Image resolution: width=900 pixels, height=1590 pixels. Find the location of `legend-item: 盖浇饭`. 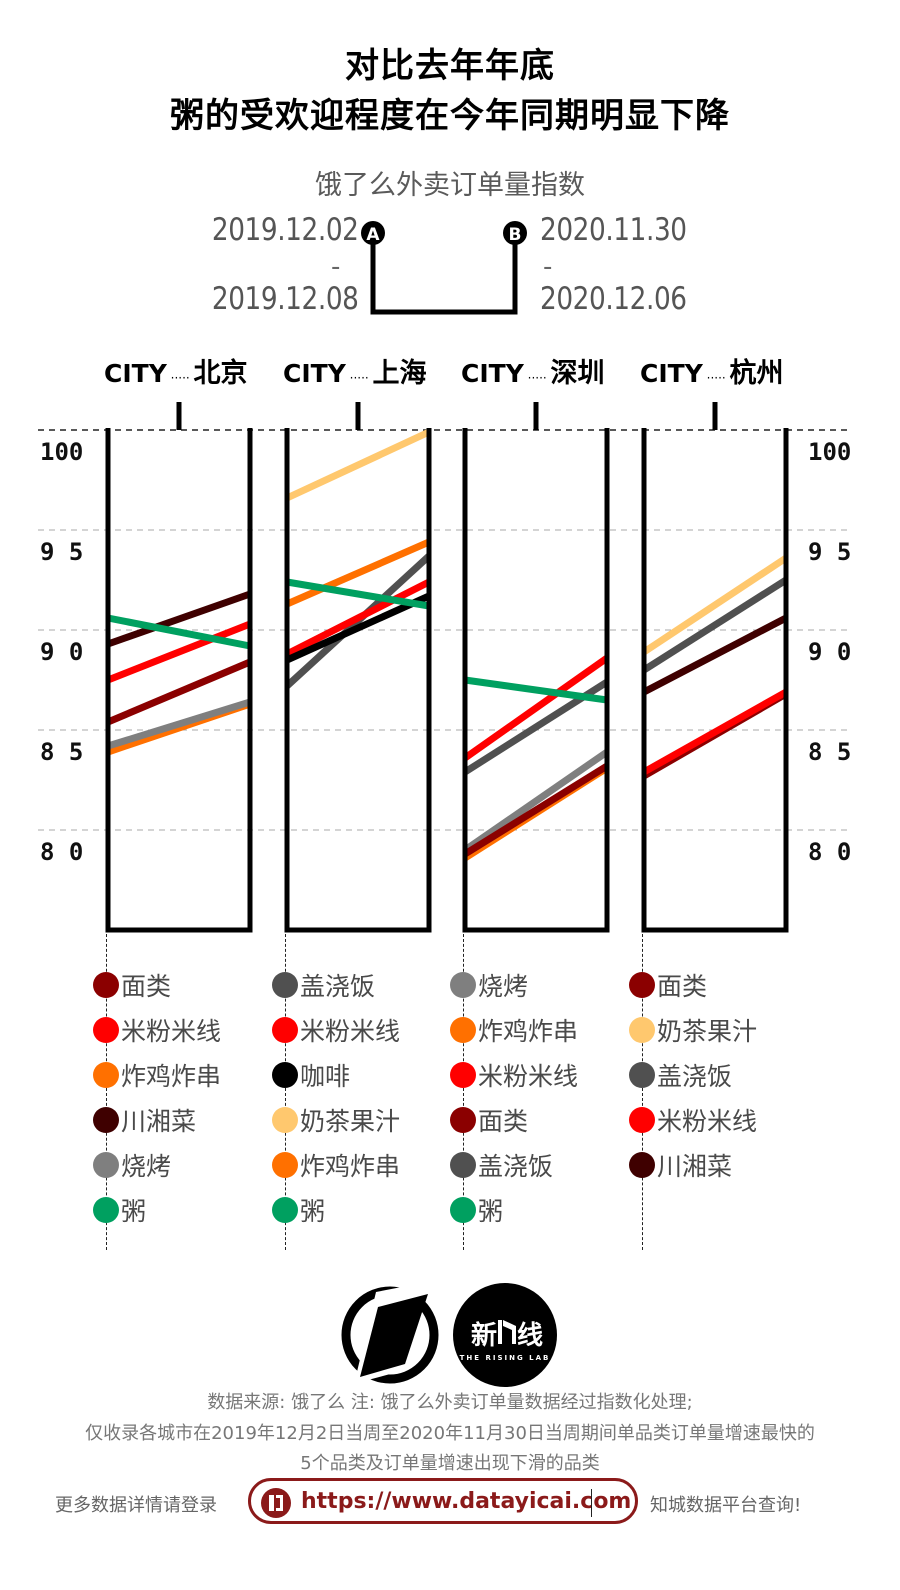

legend-item: 盖浇饭 is located at coordinates (324, 985).